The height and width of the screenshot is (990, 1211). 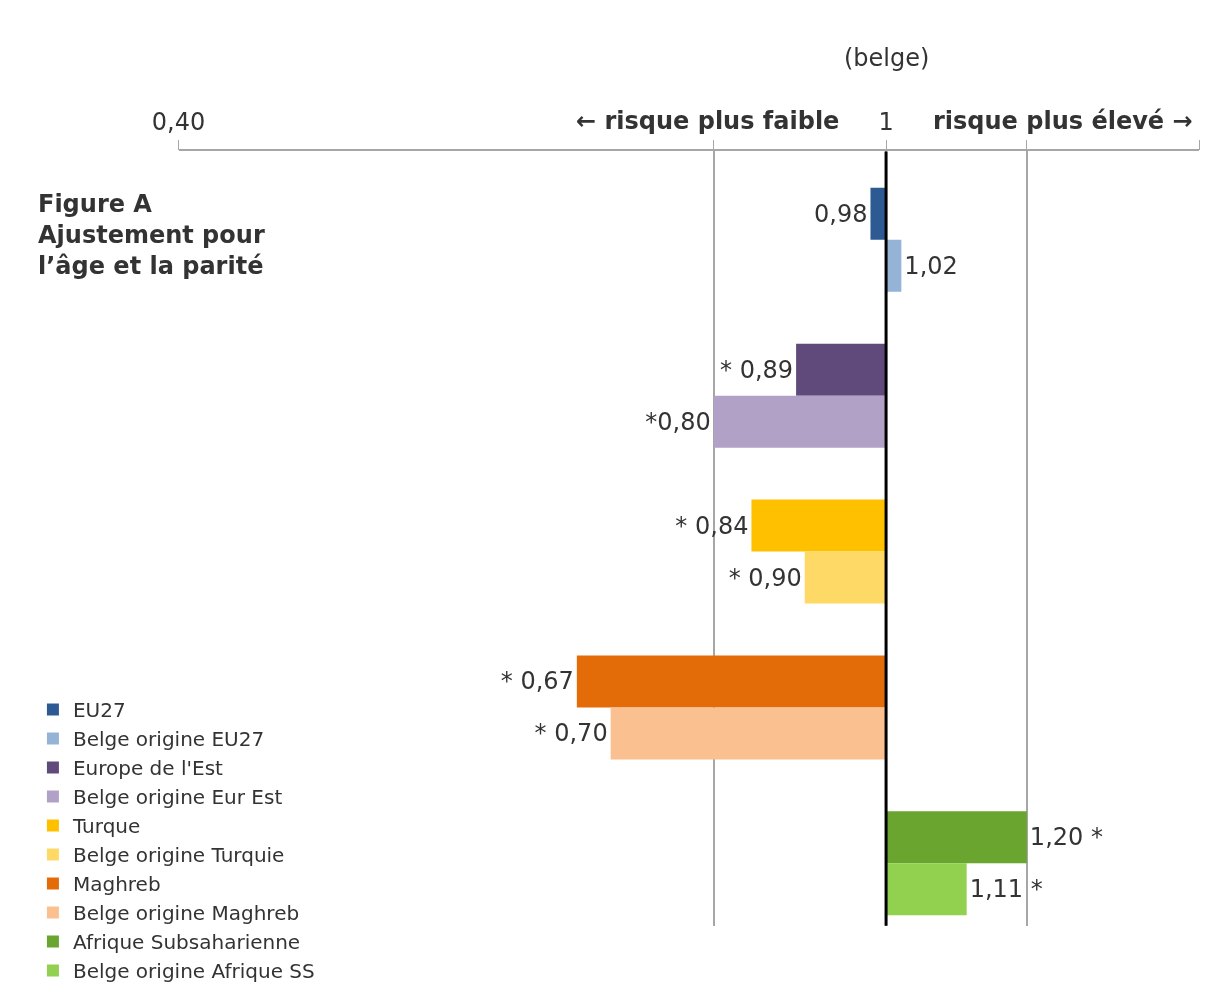 What do you see at coordinates (887, 58) in the screenshot?
I see `text: (belge)` at bounding box center [887, 58].